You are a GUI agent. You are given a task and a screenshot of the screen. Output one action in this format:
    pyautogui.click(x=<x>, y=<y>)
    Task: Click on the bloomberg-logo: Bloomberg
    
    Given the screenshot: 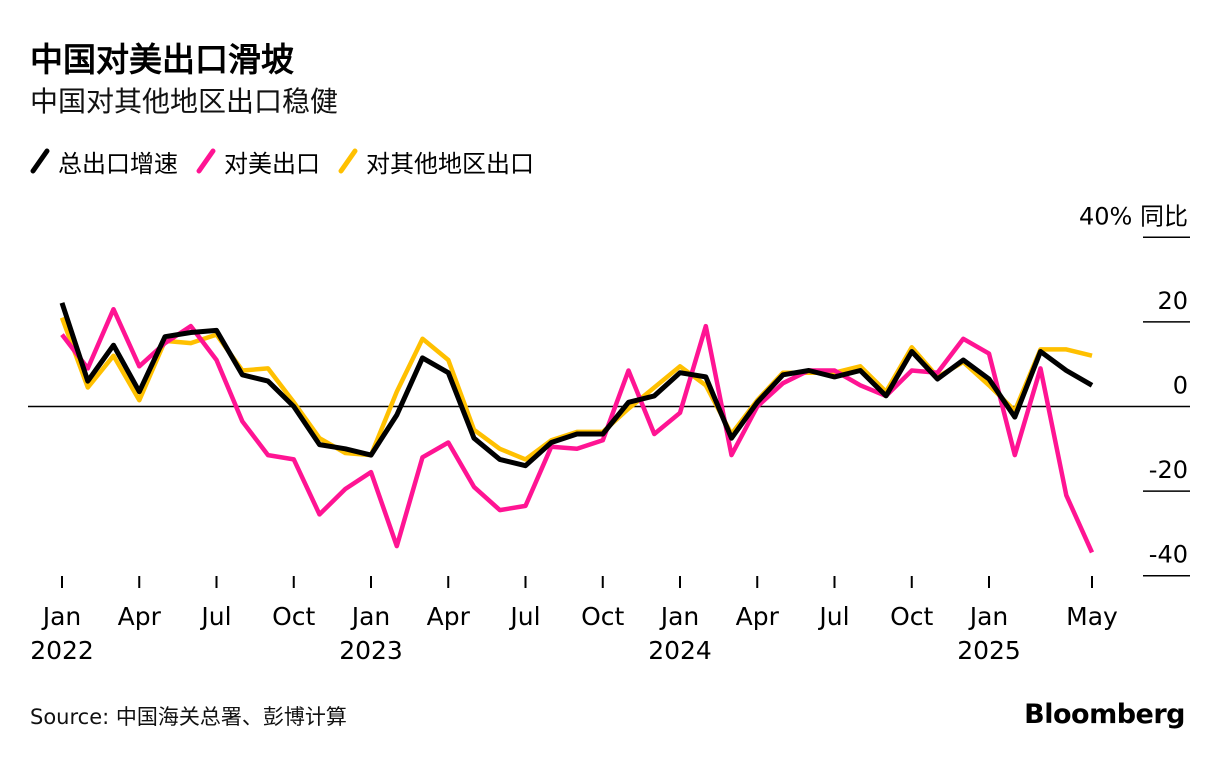 What is the action you would take?
    pyautogui.click(x=1104, y=714)
    